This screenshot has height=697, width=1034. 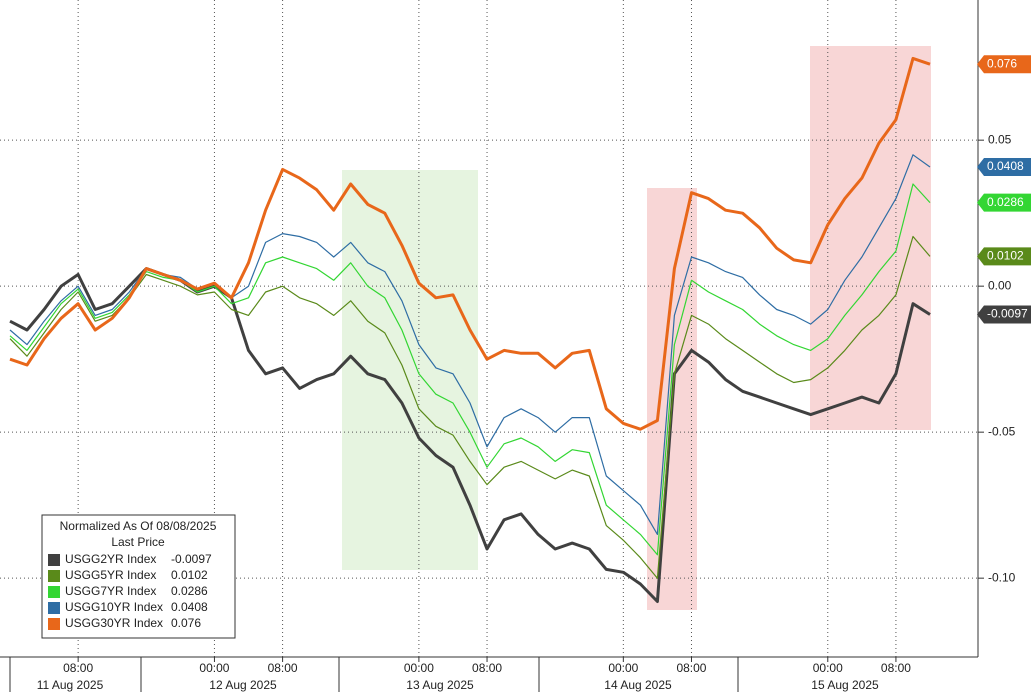 I want to click on legend-value: 0.076, so click(x=186, y=623).